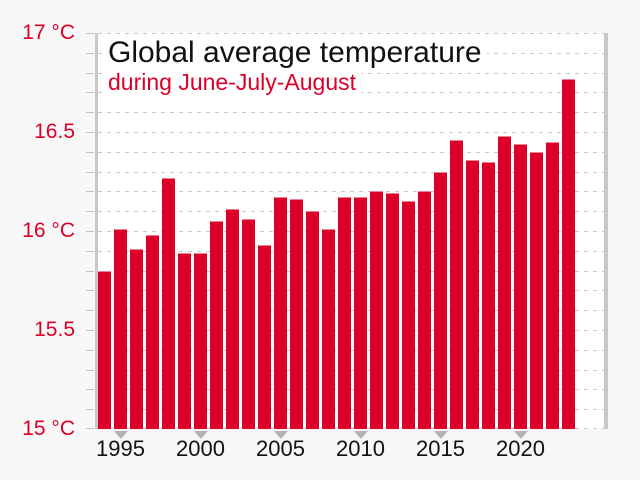  I want to click on bar-2008, so click(328, 329).